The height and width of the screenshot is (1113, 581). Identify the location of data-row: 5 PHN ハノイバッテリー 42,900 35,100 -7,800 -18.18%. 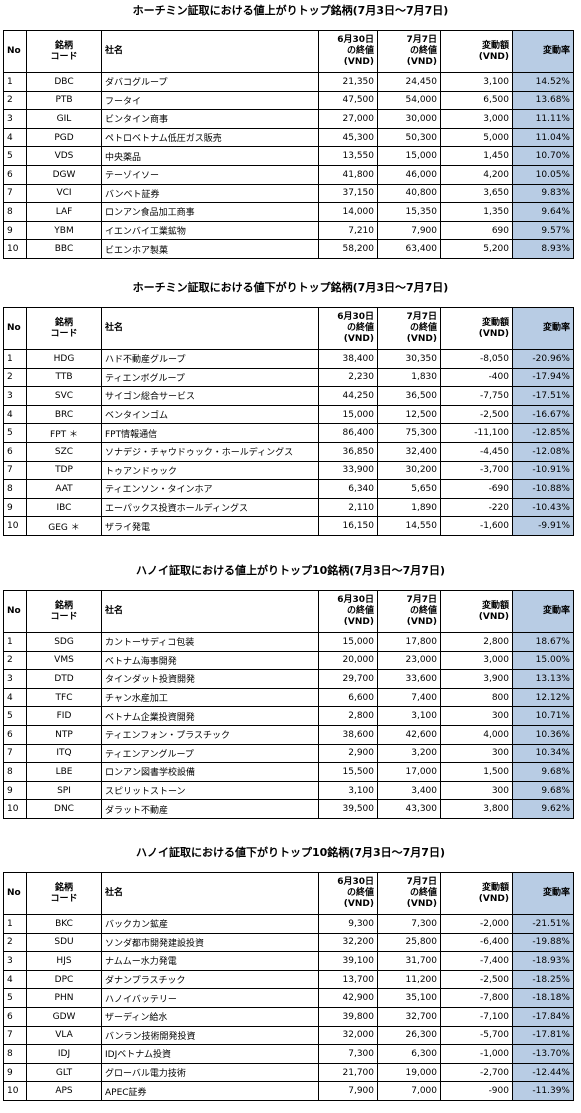
(288, 998).